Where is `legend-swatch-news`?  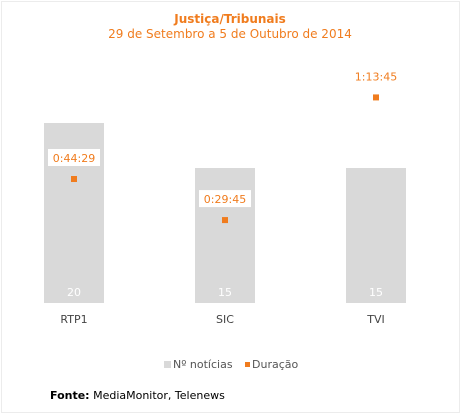
legend-swatch-news is located at coordinates (167, 364).